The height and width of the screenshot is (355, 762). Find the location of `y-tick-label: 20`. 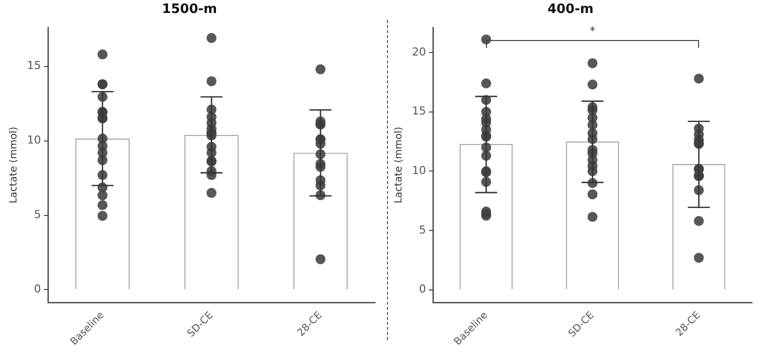

y-tick-label: 20 is located at coordinates (419, 51).